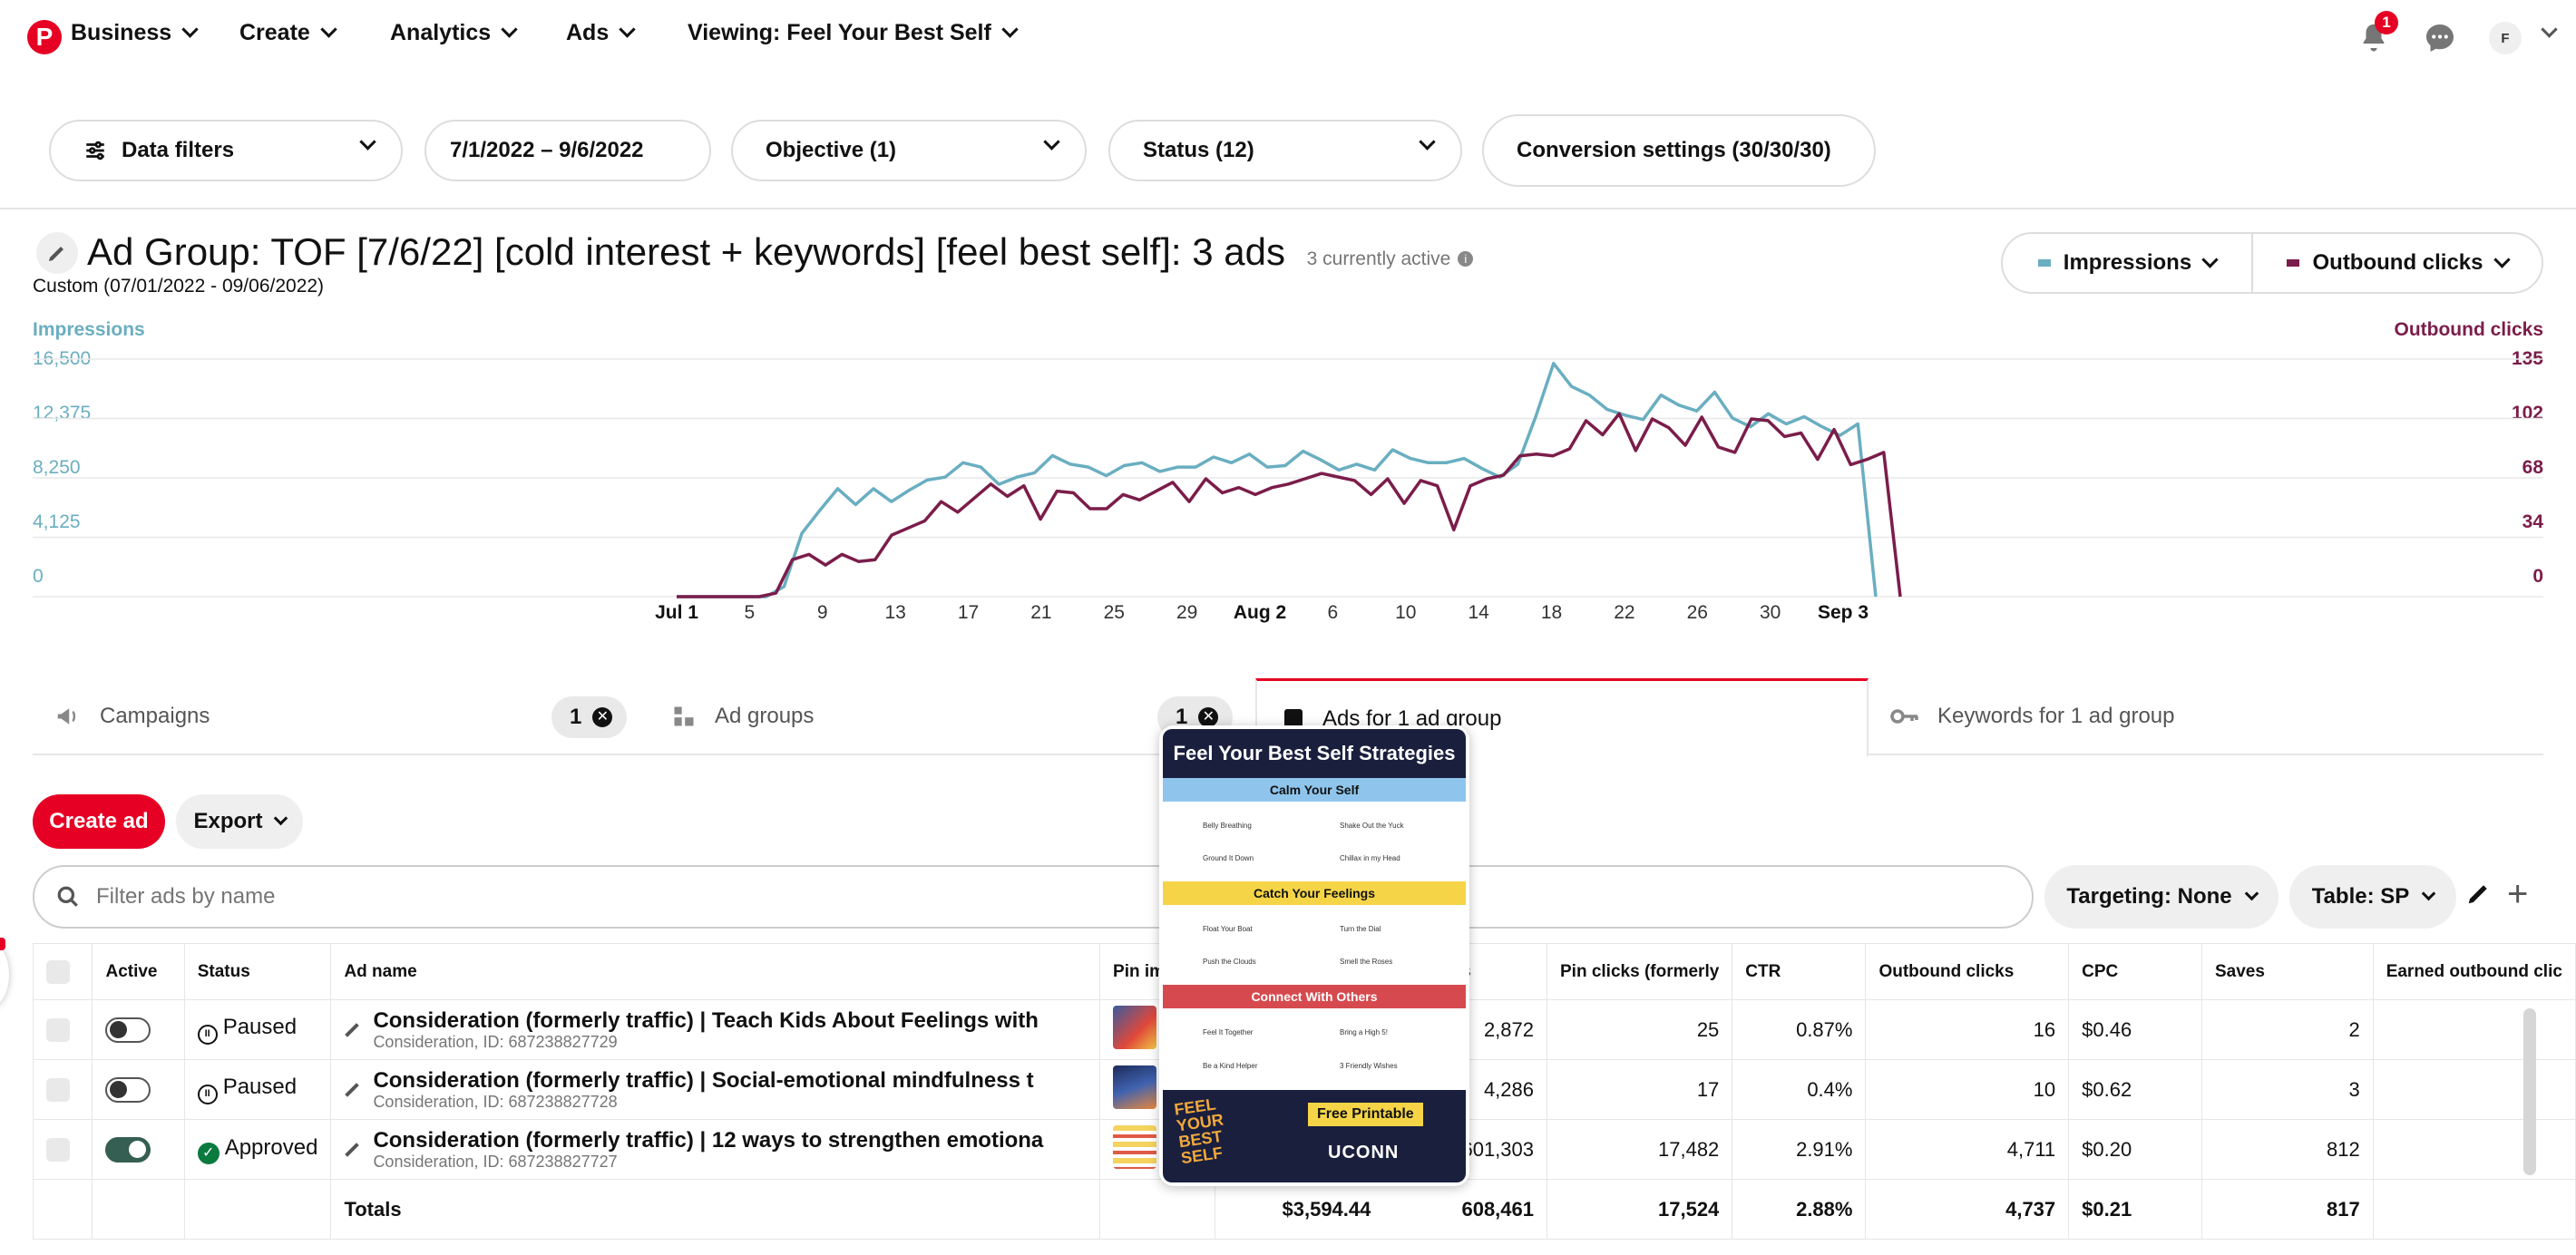 This screenshot has height=1255, width=2576. I want to click on left-axis-title: Impressions, so click(89, 329).